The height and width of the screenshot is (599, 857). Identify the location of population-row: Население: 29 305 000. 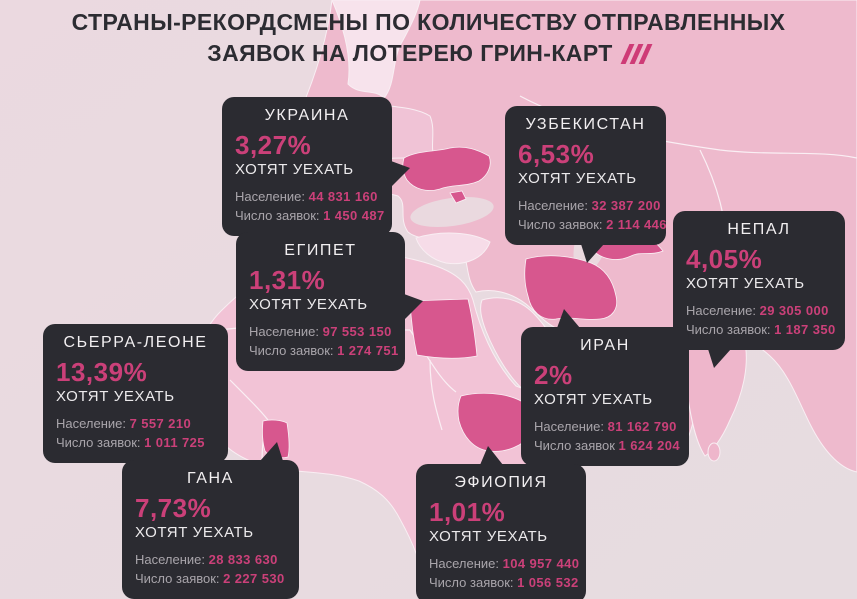
(759, 310).